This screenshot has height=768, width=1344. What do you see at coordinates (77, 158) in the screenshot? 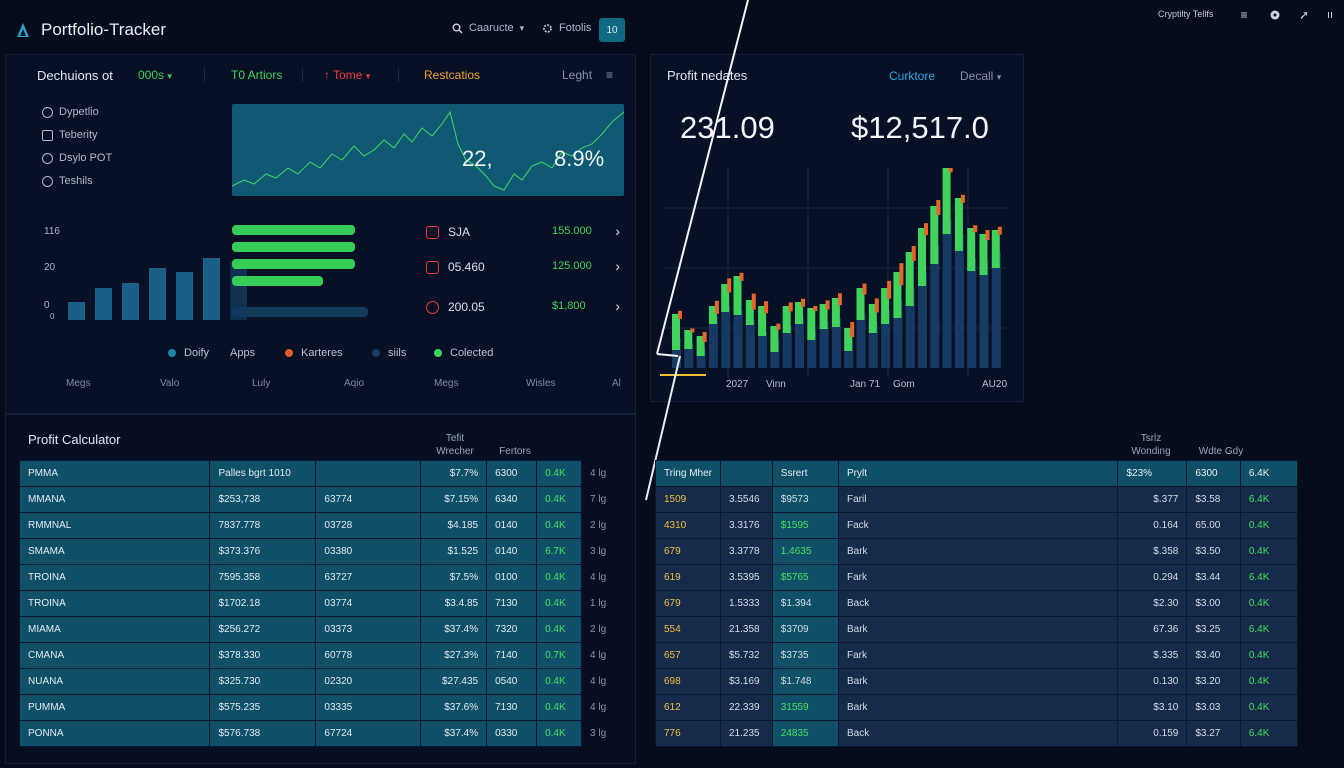
I see `sidebar-item-dsylo: Dsylo POT` at bounding box center [77, 158].